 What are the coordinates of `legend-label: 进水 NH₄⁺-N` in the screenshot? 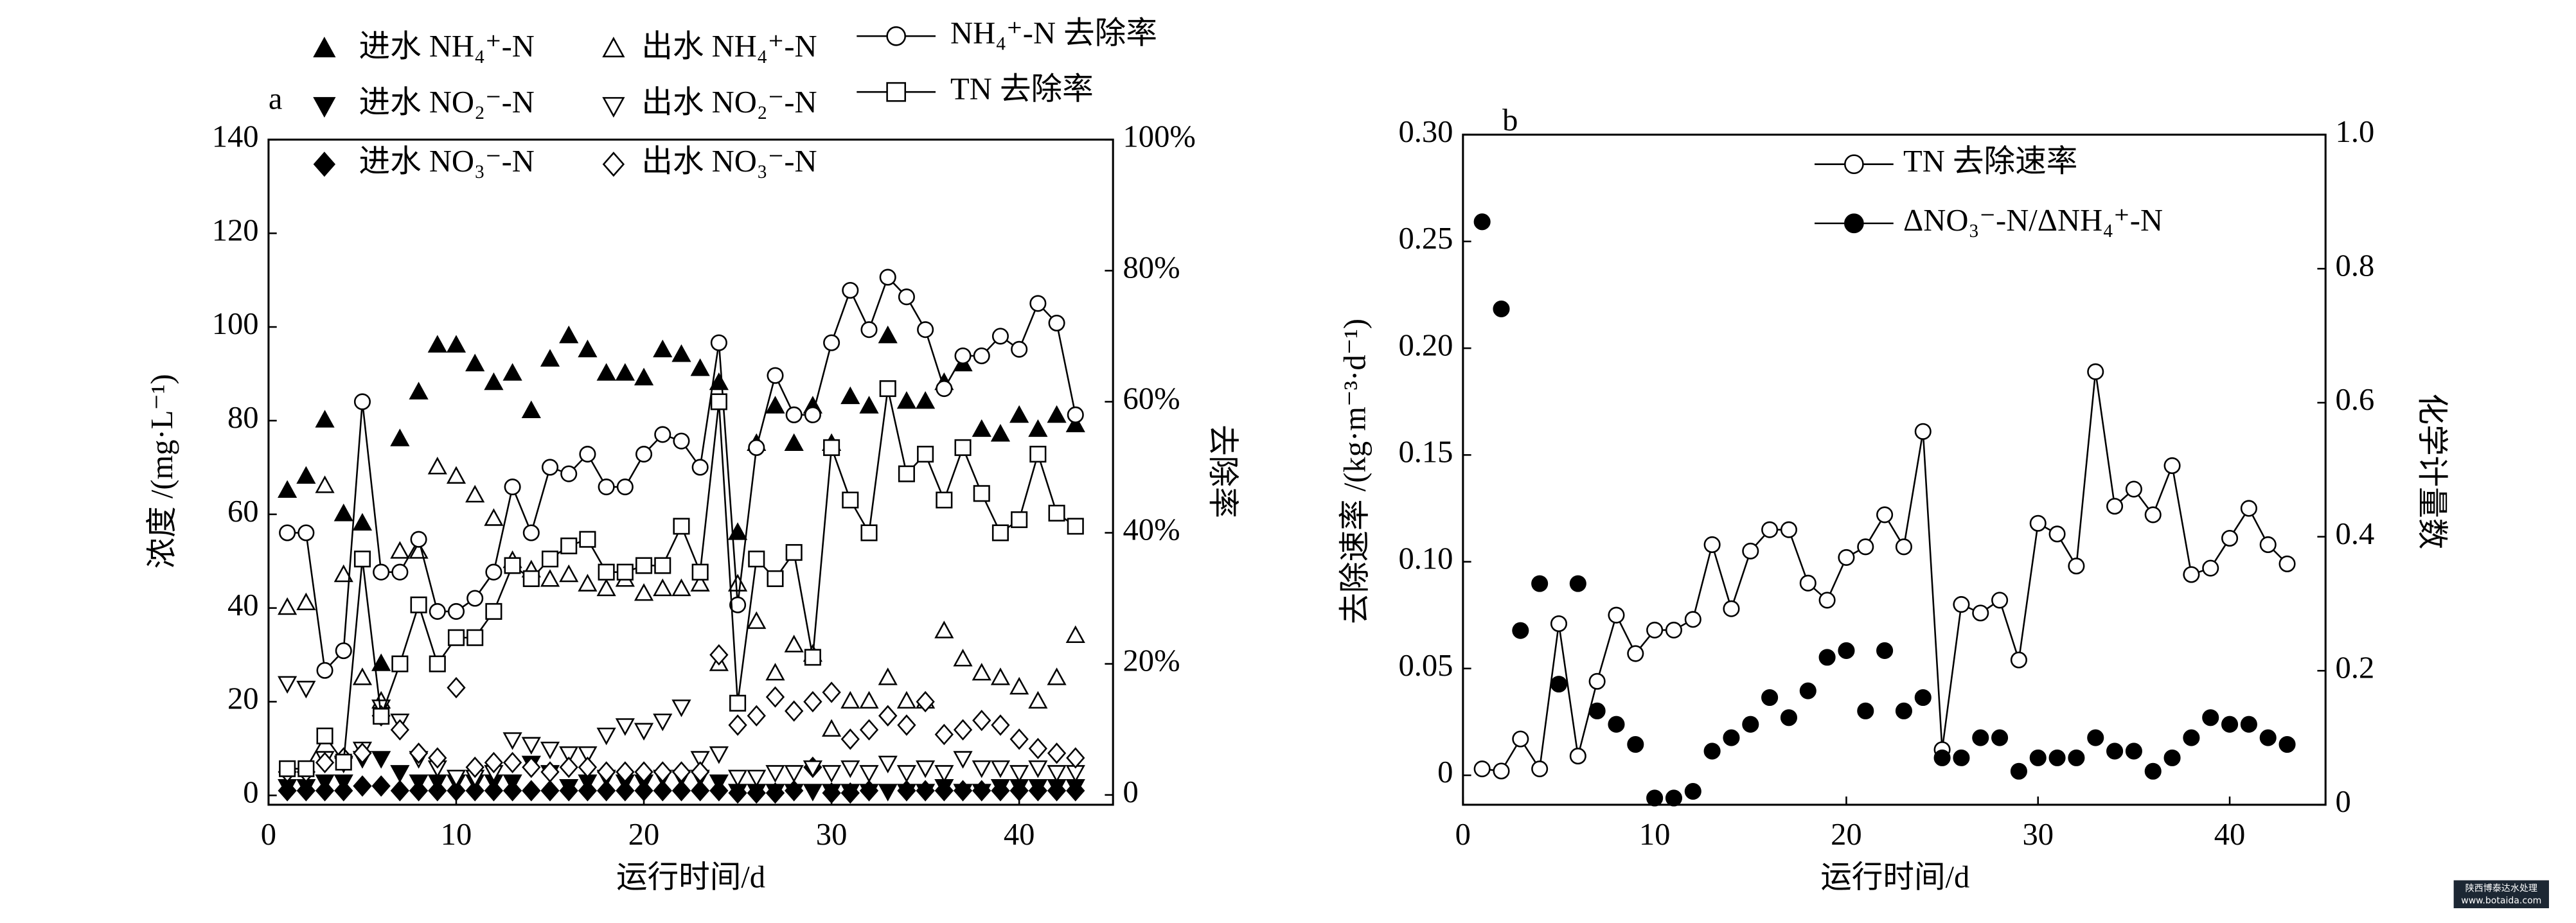 It's located at (447, 47).